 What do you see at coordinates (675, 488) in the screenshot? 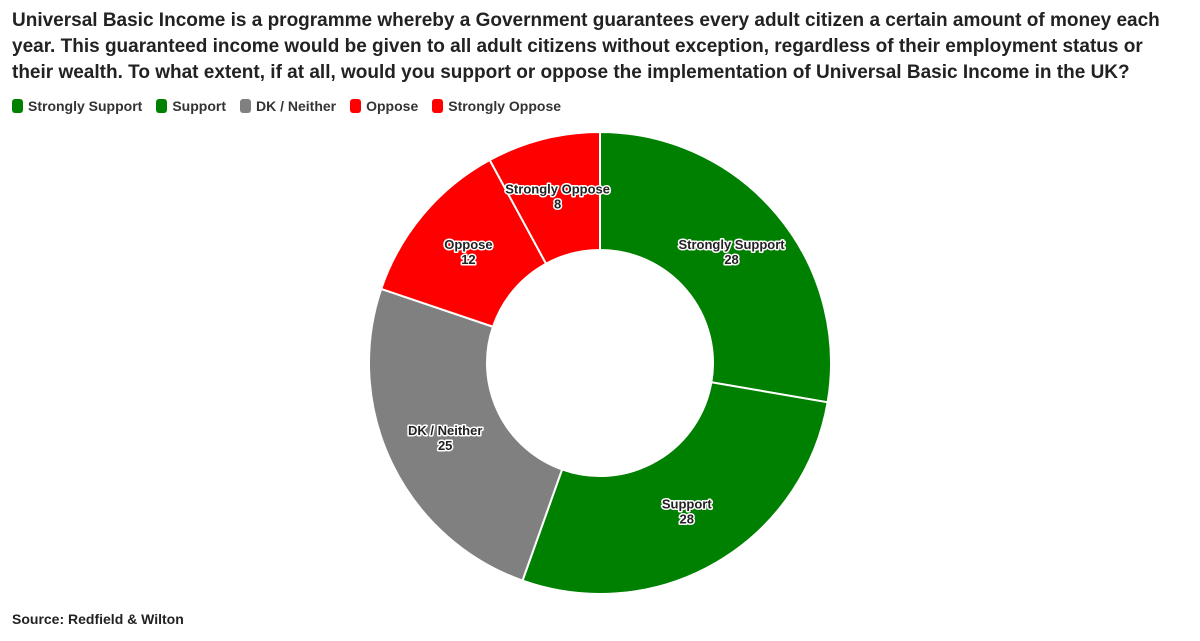
I see `slice-support` at bounding box center [675, 488].